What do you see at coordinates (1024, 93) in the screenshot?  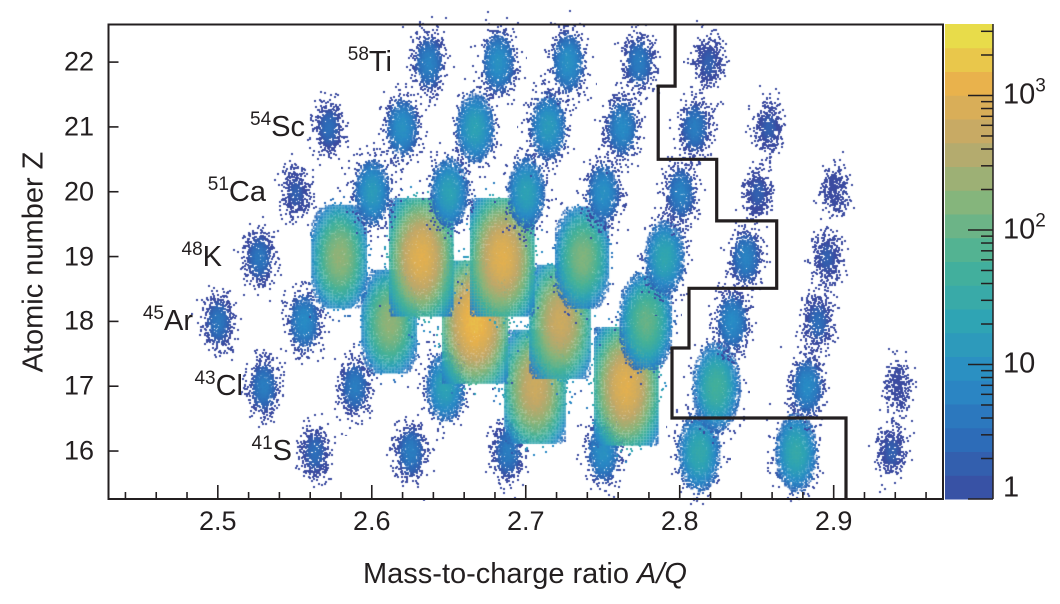 I see `colorbar-tick-label: 10³` at bounding box center [1024, 93].